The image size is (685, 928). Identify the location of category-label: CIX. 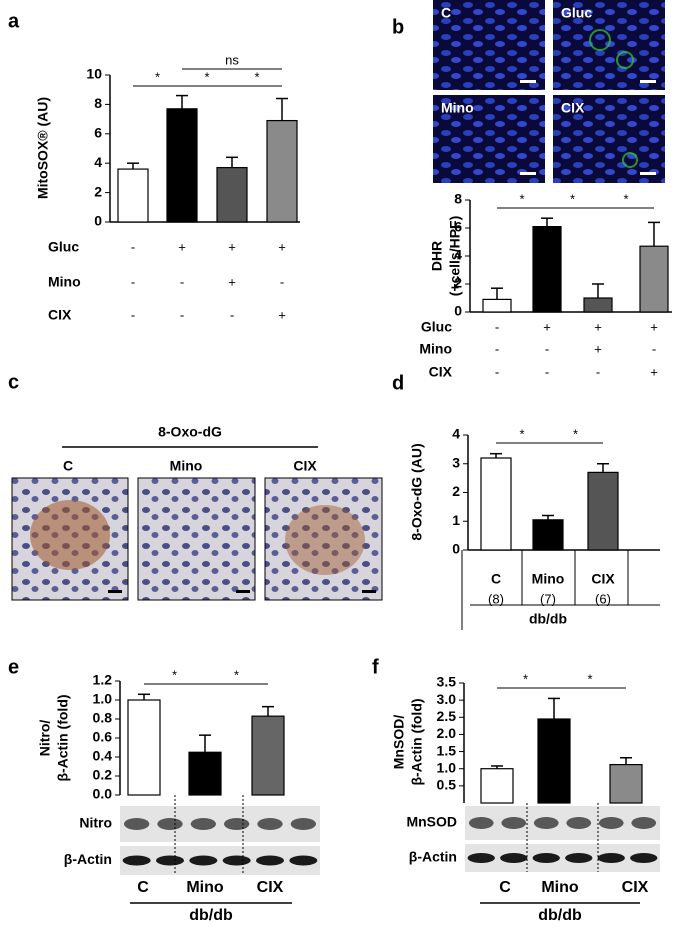
(270, 887).